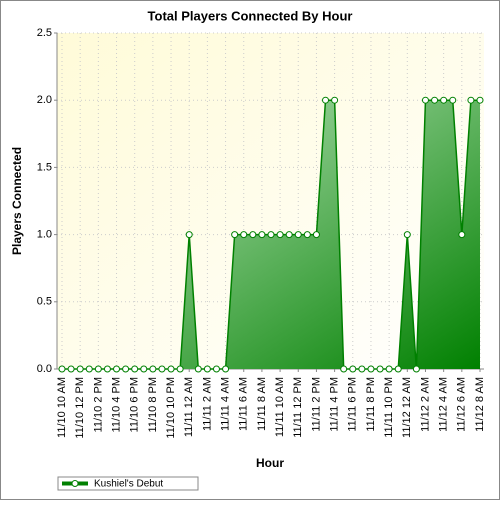  What do you see at coordinates (80, 408) in the screenshot?
I see `x-tick-label: 11/10 12 PM` at bounding box center [80, 408].